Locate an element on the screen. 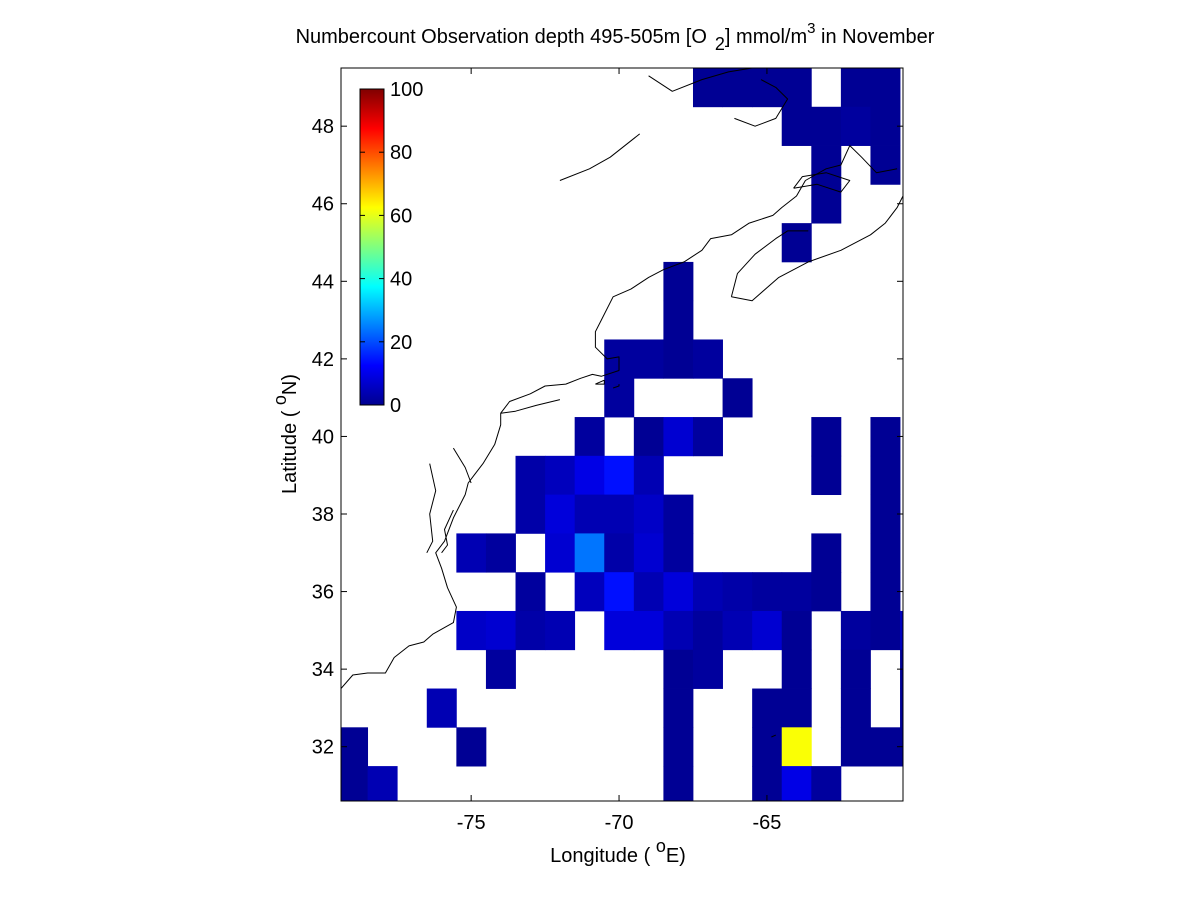  colorbar: 0 20 40 60 80 100 is located at coordinates (391, 248).